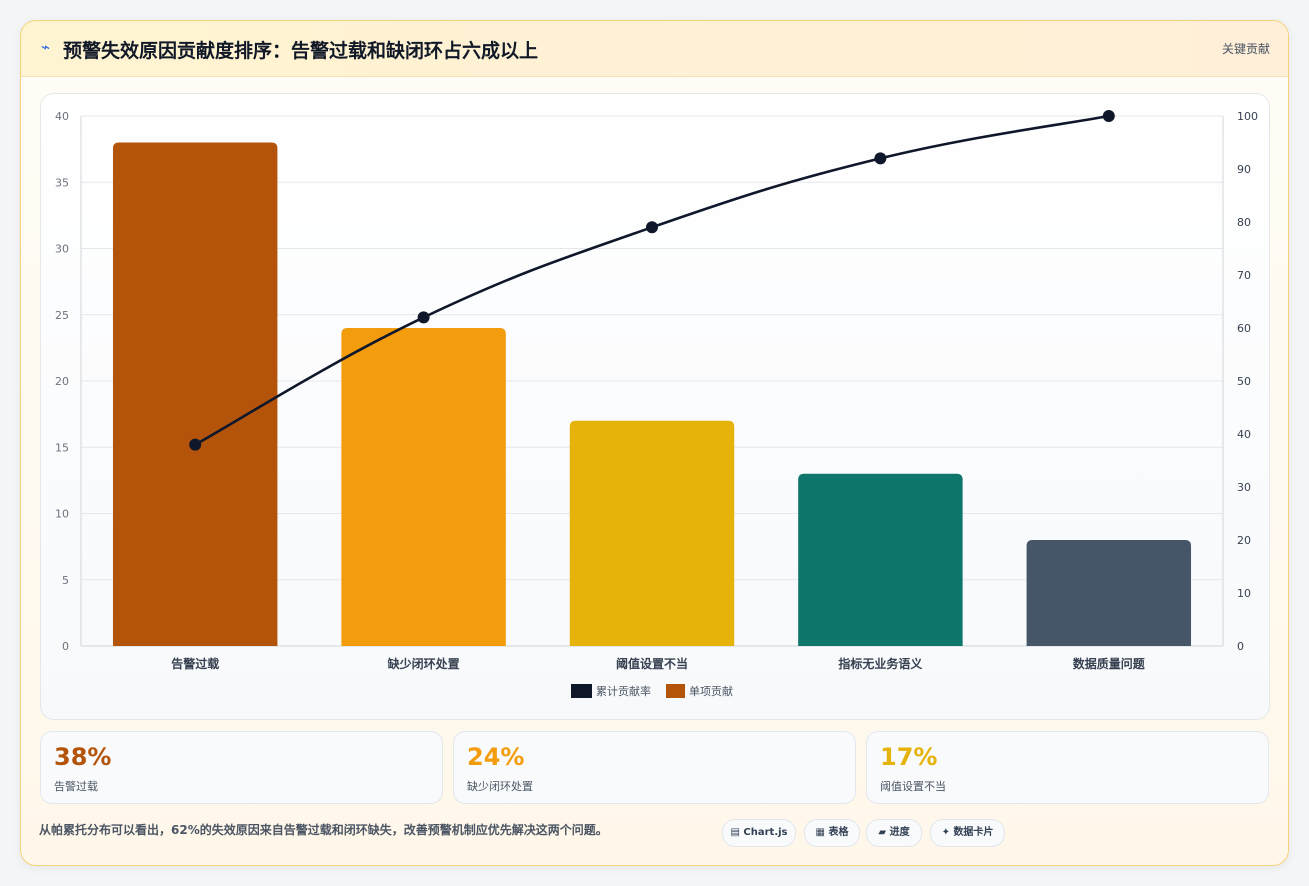  What do you see at coordinates (76, 786) in the screenshot?
I see `stat-label: 告警过载` at bounding box center [76, 786].